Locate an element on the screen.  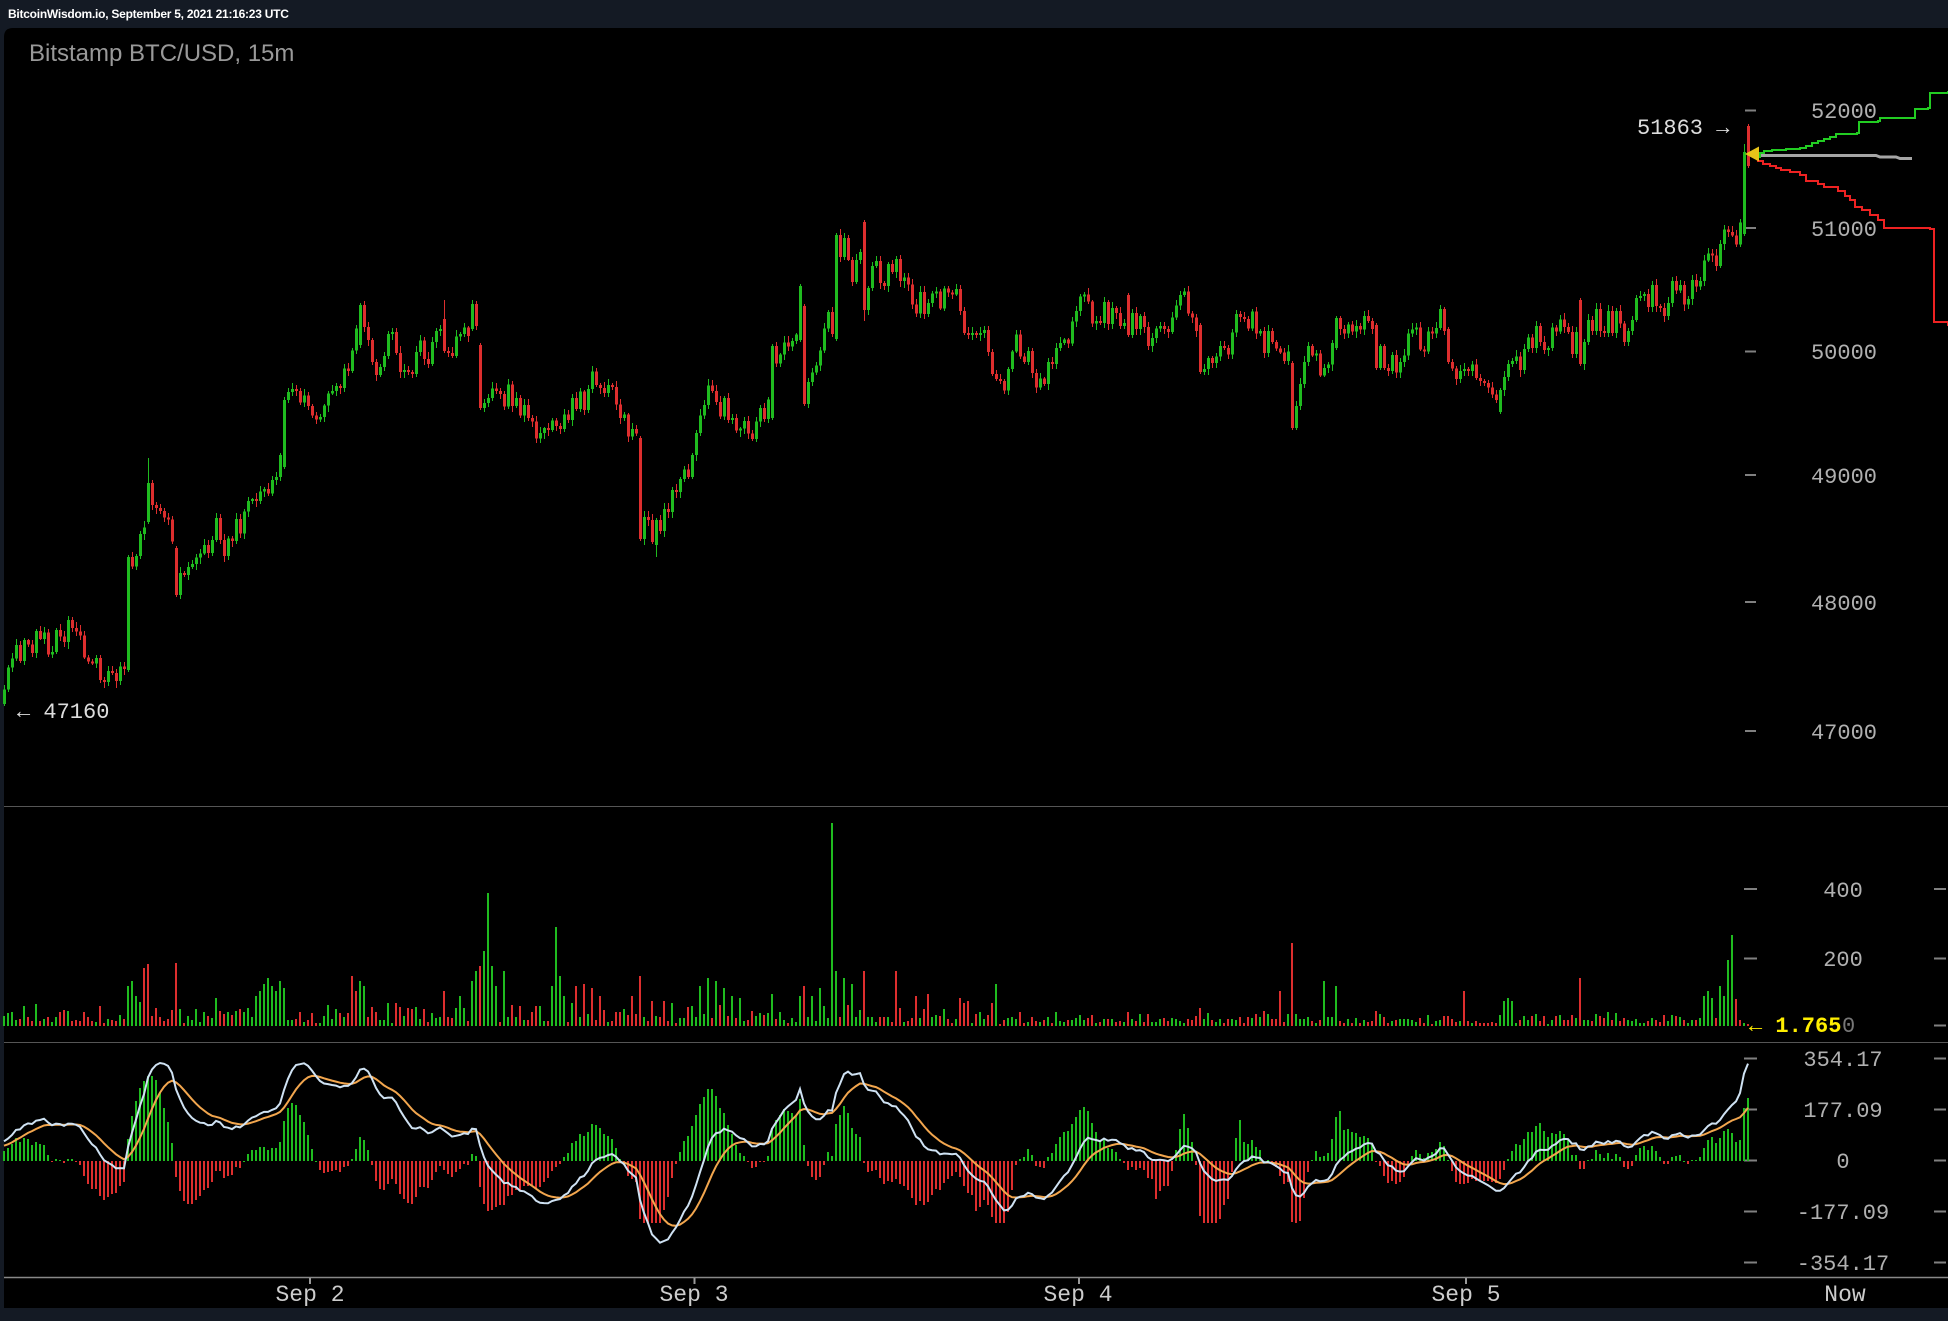
svg-text: Bitstamp BTC/USD, 15m is located at coordinates (161, 53).